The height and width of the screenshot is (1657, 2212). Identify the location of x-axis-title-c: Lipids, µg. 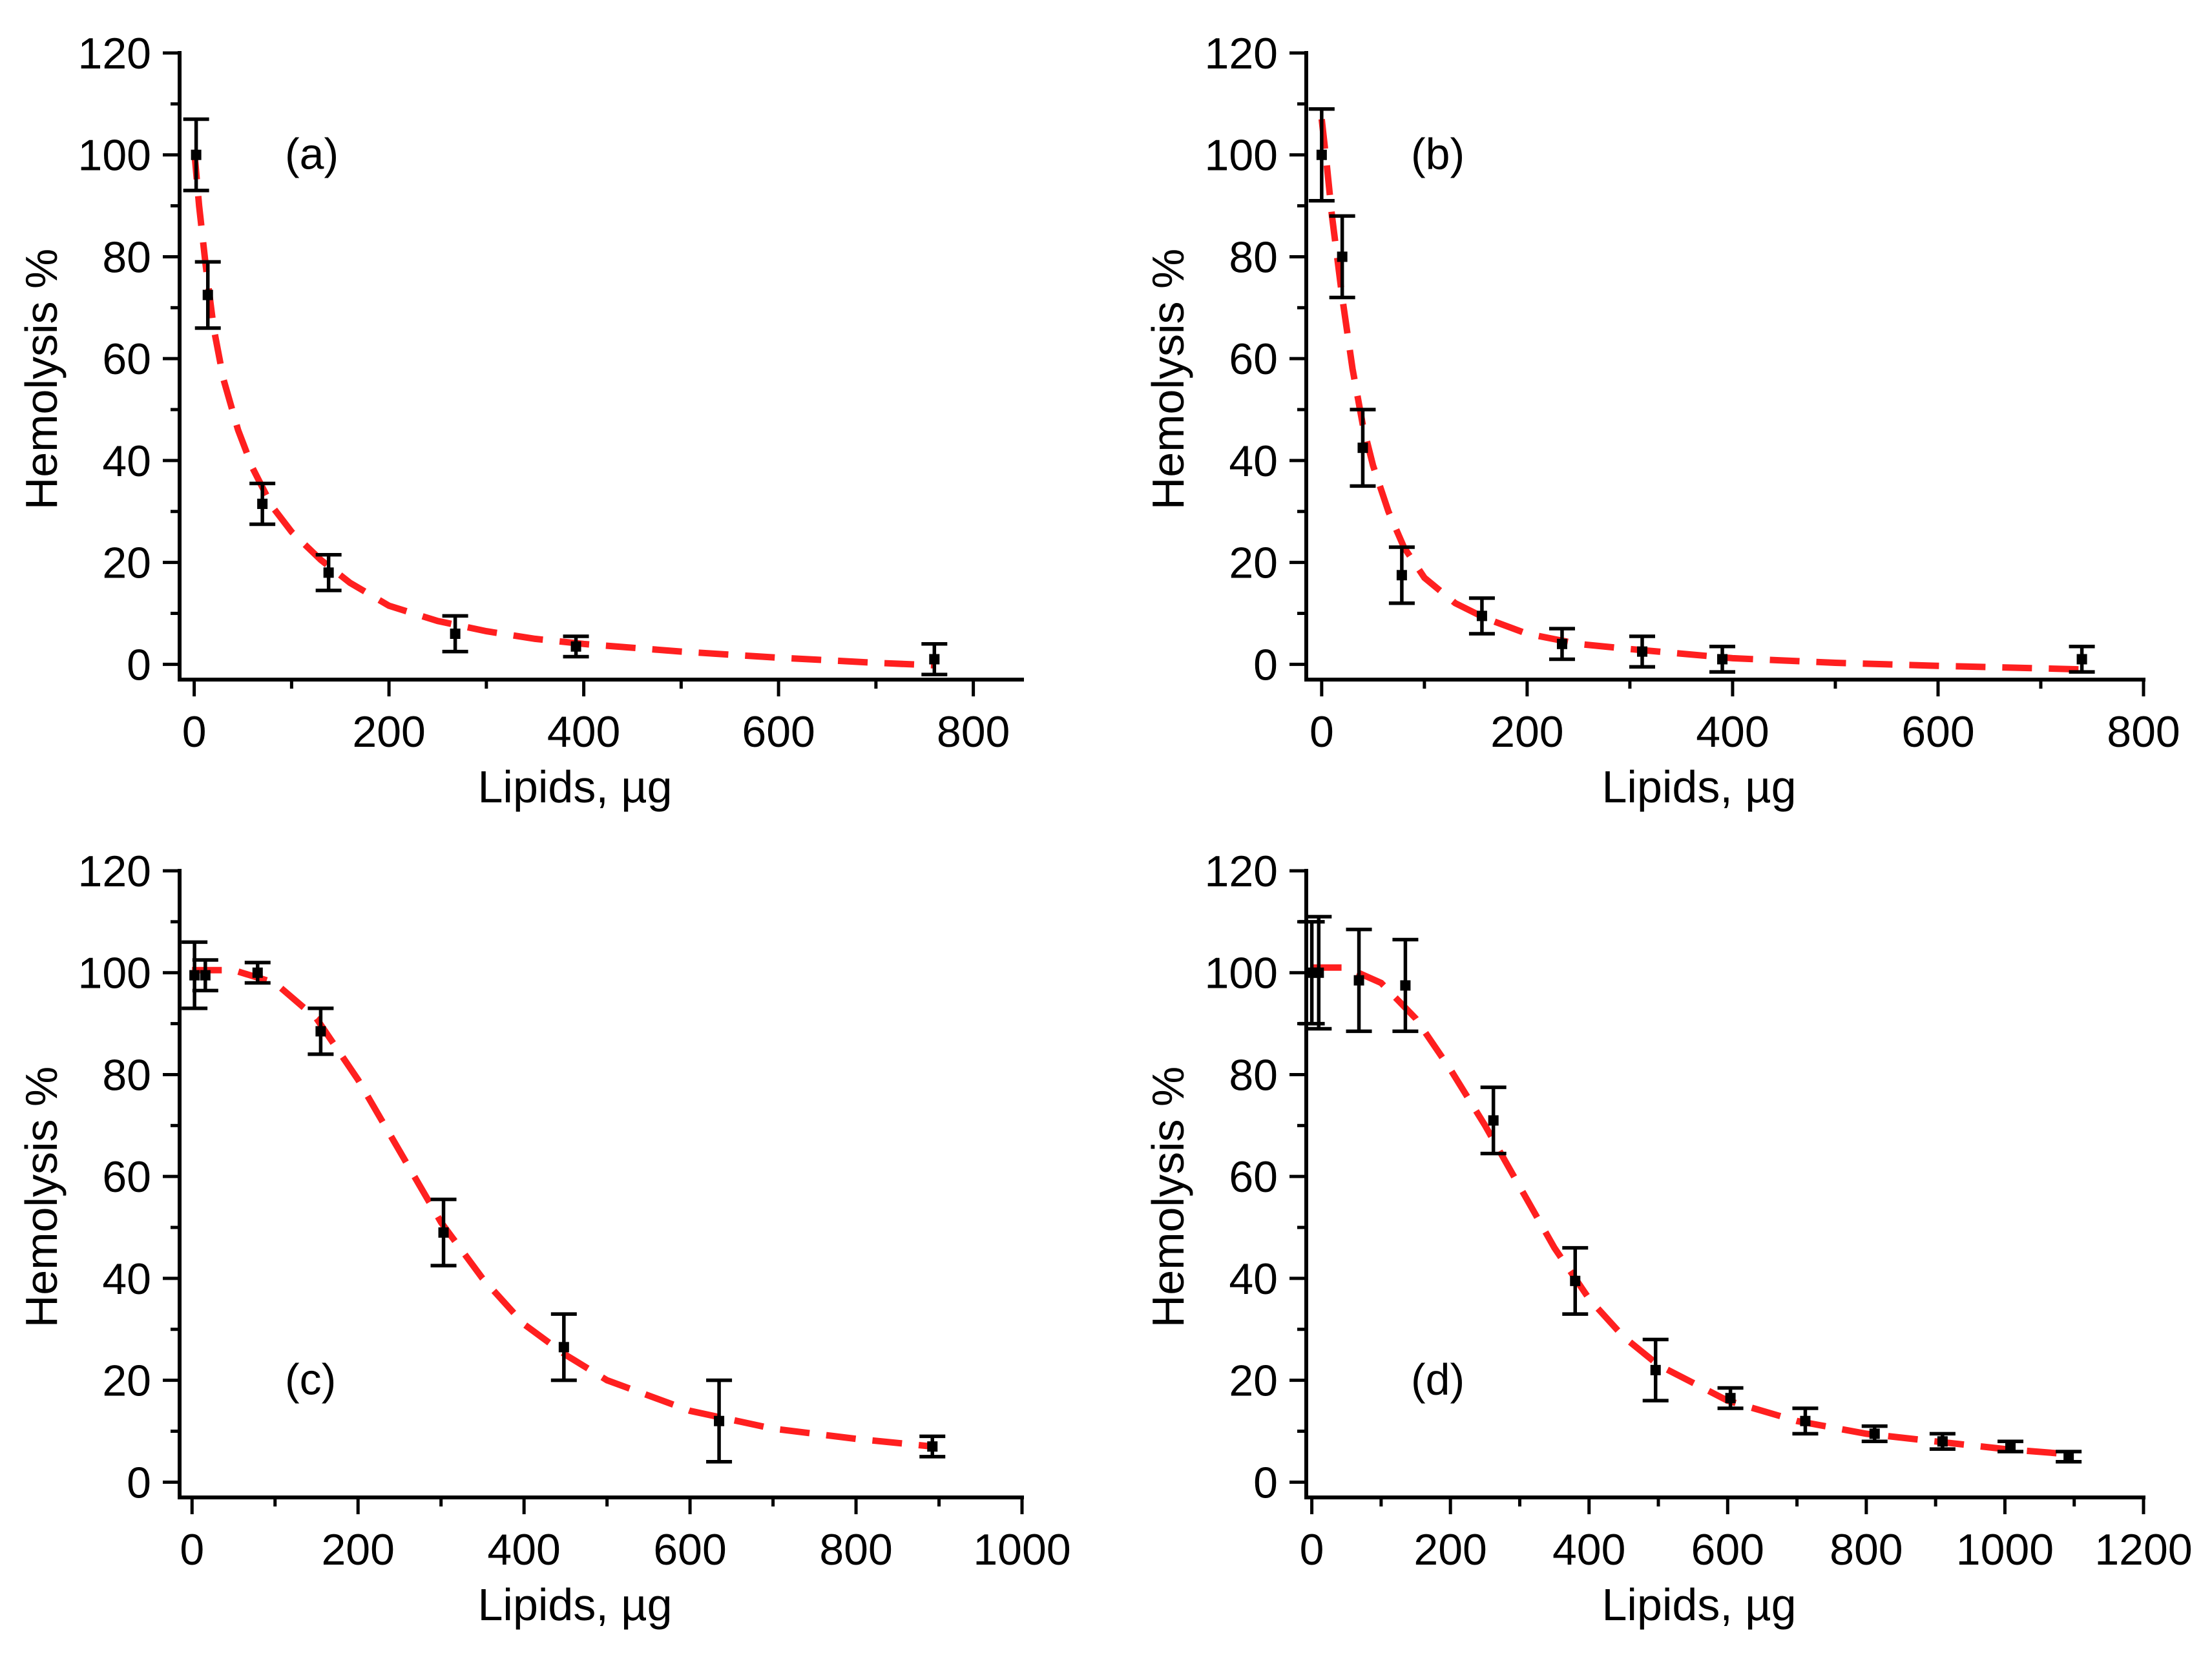
(575, 1604).